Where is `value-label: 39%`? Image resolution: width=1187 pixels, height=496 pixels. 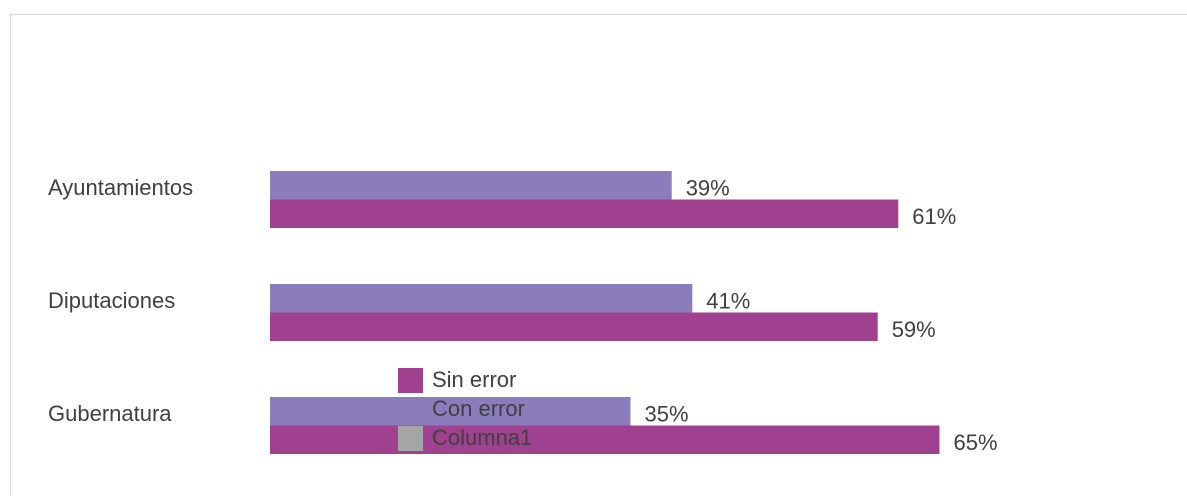 value-label: 39% is located at coordinates (708, 187).